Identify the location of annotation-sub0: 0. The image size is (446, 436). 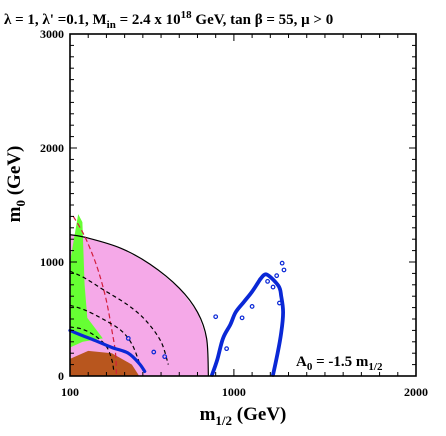
(310, 367).